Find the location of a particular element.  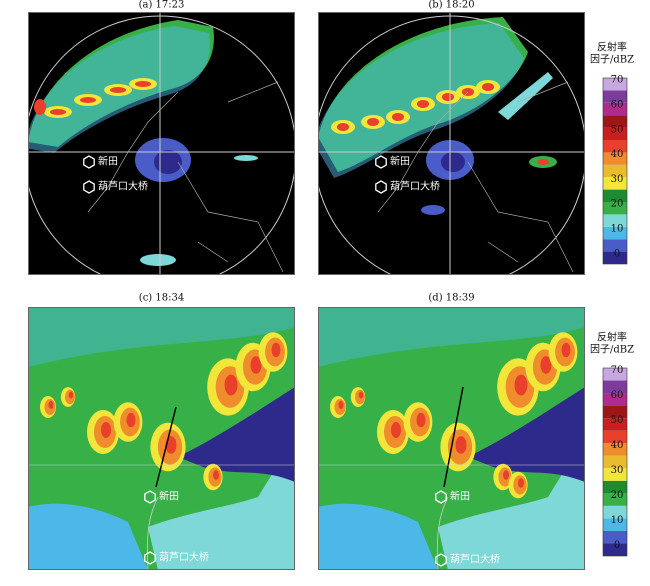

colorbar-tick-label: 50 is located at coordinates (617, 129).